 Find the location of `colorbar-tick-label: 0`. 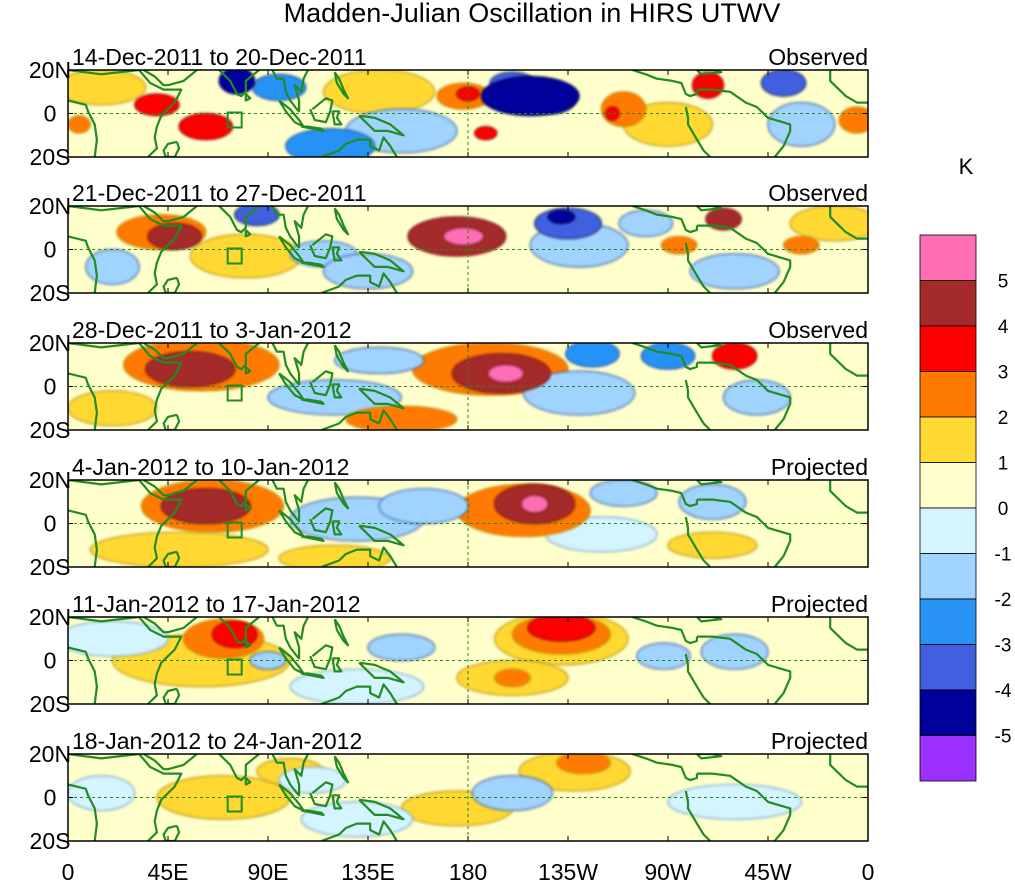

colorbar-tick-label: 0 is located at coordinates (1003, 509).